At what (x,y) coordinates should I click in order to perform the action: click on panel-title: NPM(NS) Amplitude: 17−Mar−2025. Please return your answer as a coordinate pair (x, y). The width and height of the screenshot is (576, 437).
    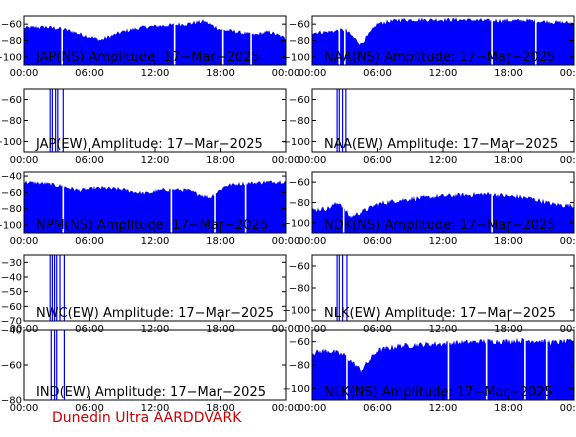
    Looking at the image, I should click on (152, 225).